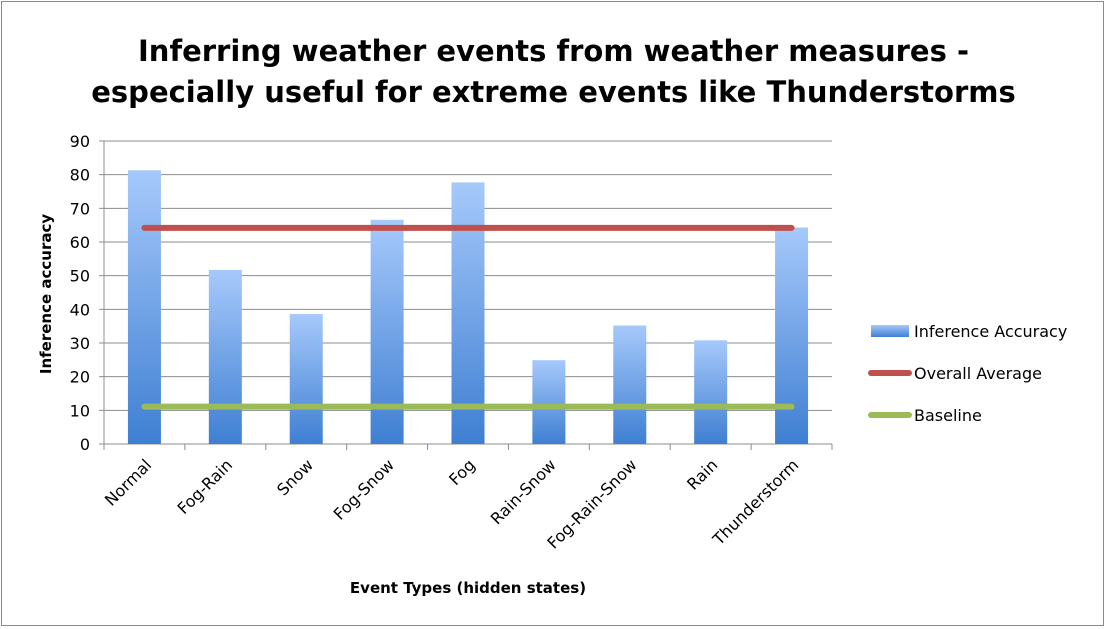 This screenshot has height=629, width=1107. I want to click on y-tick-label: 40, so click(80, 309).